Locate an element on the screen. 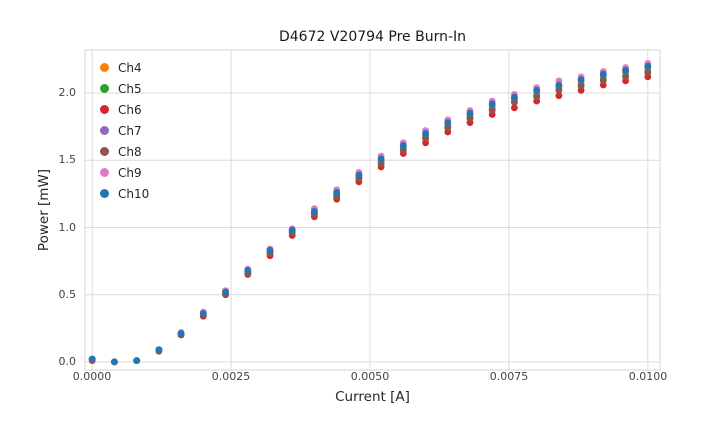  legend-item-ch10: Ch10 is located at coordinates (124, 193).